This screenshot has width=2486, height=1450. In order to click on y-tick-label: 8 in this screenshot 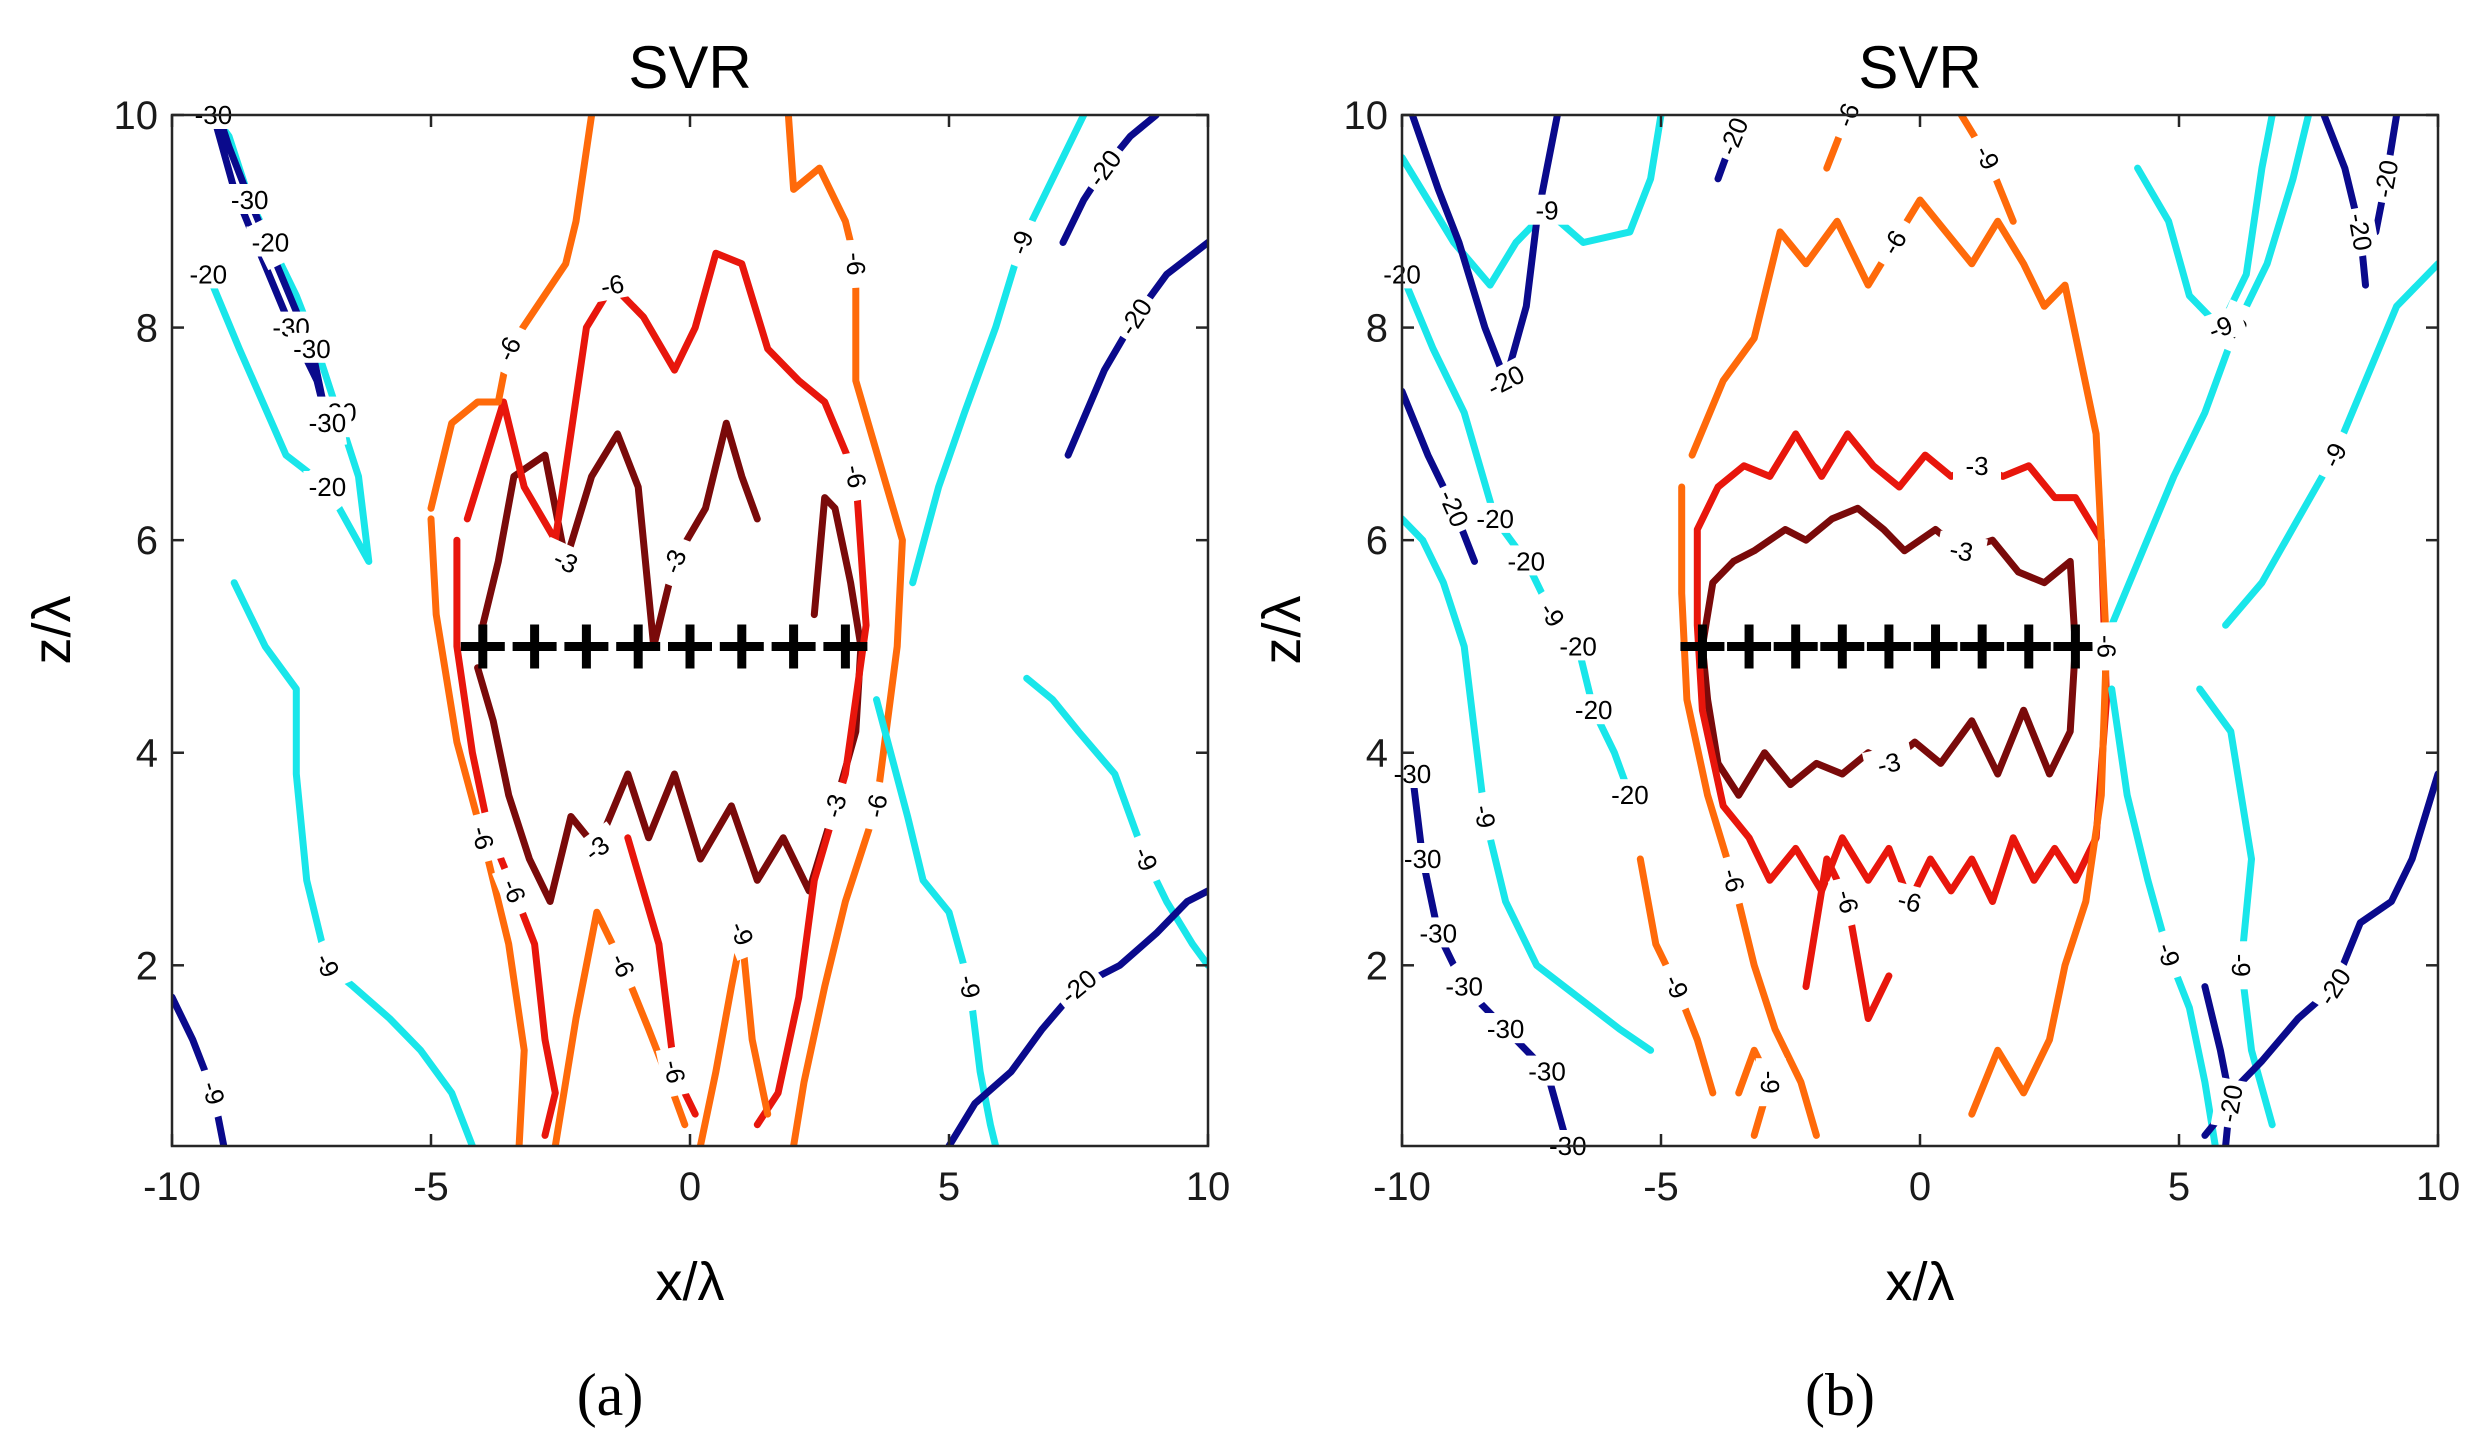, I will do `click(147, 329)`.